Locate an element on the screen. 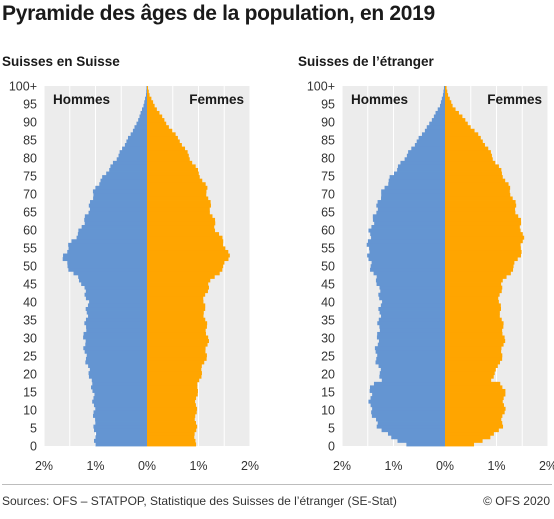 This screenshot has width=554, height=519. y-tick-label: 40 is located at coordinates (30, 303).